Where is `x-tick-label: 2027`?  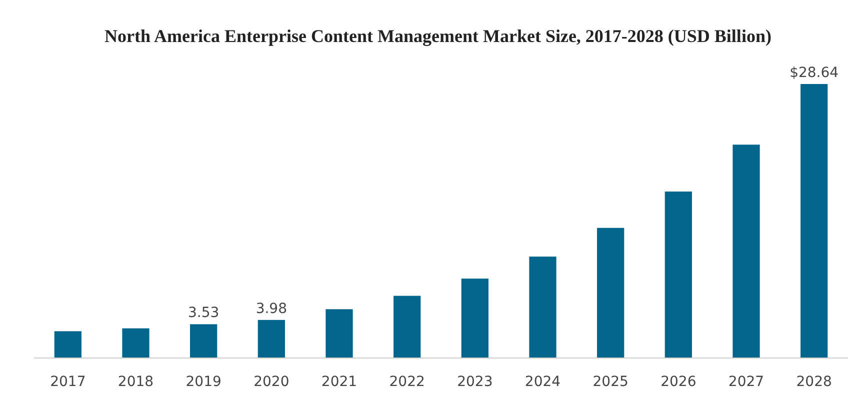 x-tick-label: 2027 is located at coordinates (746, 382).